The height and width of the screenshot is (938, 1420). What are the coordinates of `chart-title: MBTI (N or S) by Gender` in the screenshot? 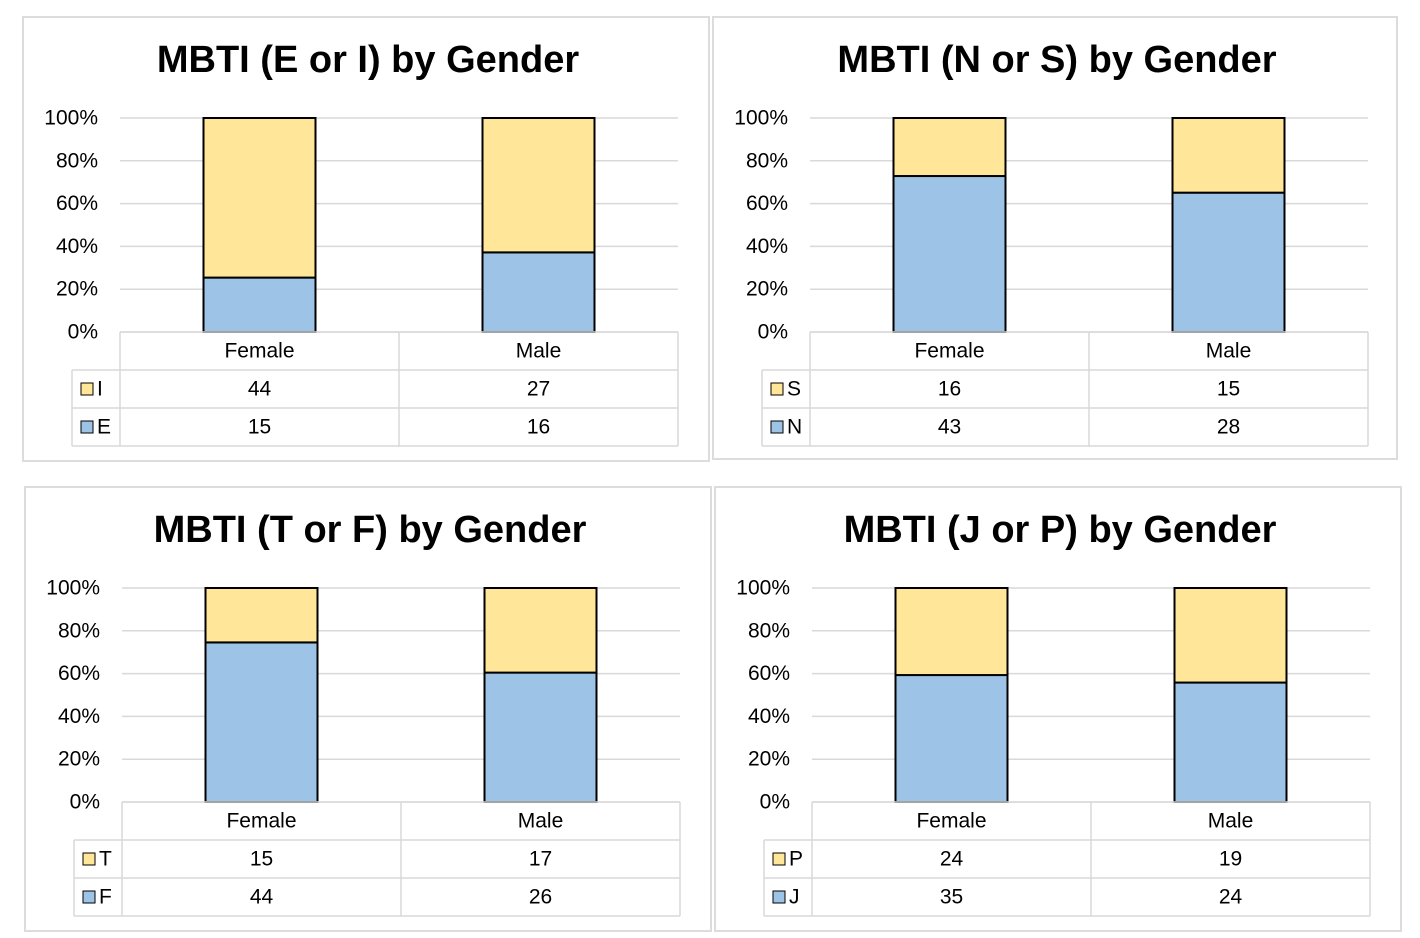 It's located at (1056, 60).